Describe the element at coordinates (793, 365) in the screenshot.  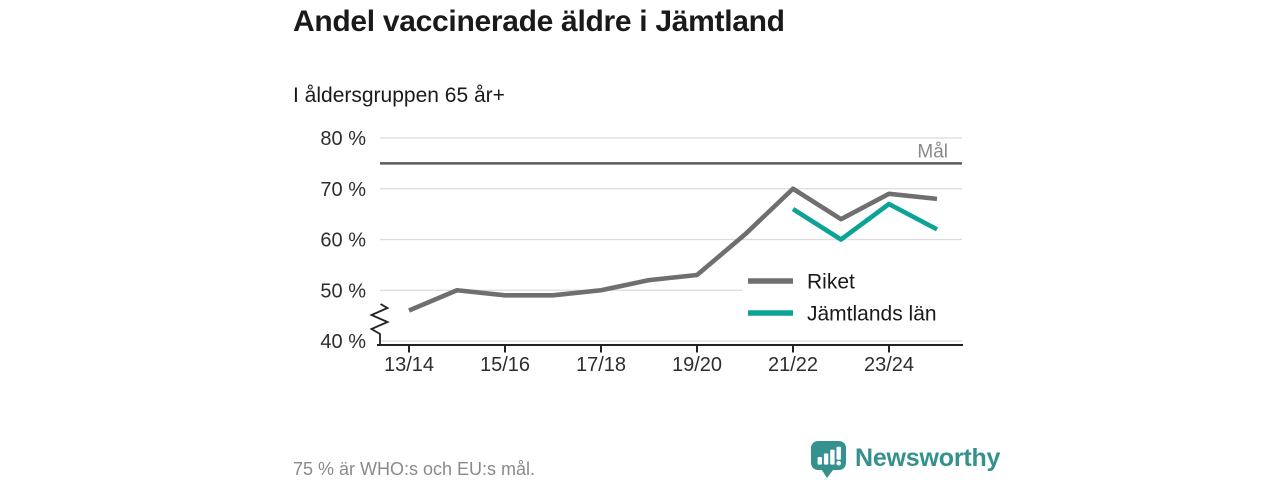
I see `x-tick-label-21-22: 21/22` at that location.